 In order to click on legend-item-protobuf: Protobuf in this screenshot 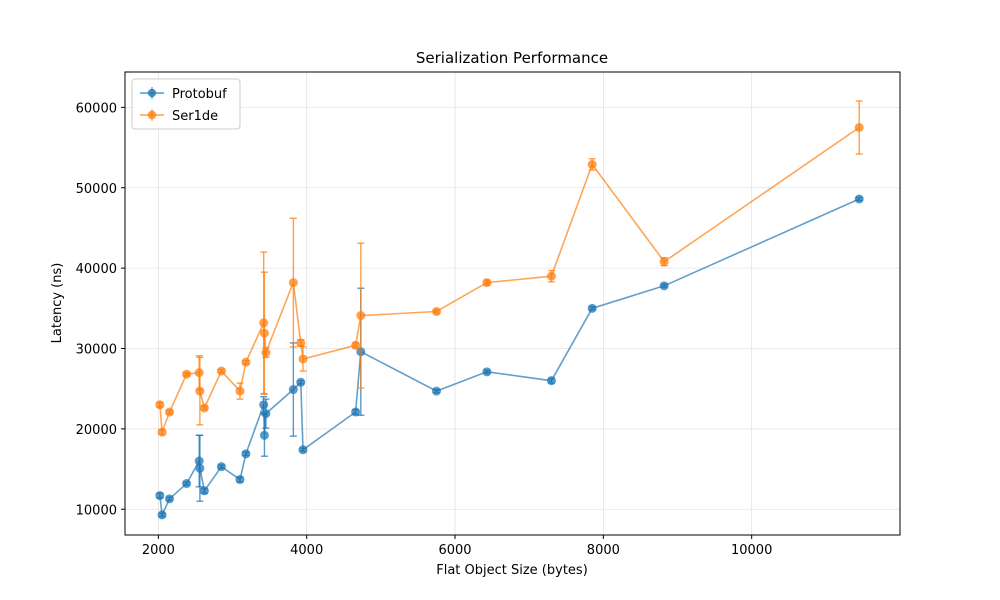, I will do `click(183, 94)`.